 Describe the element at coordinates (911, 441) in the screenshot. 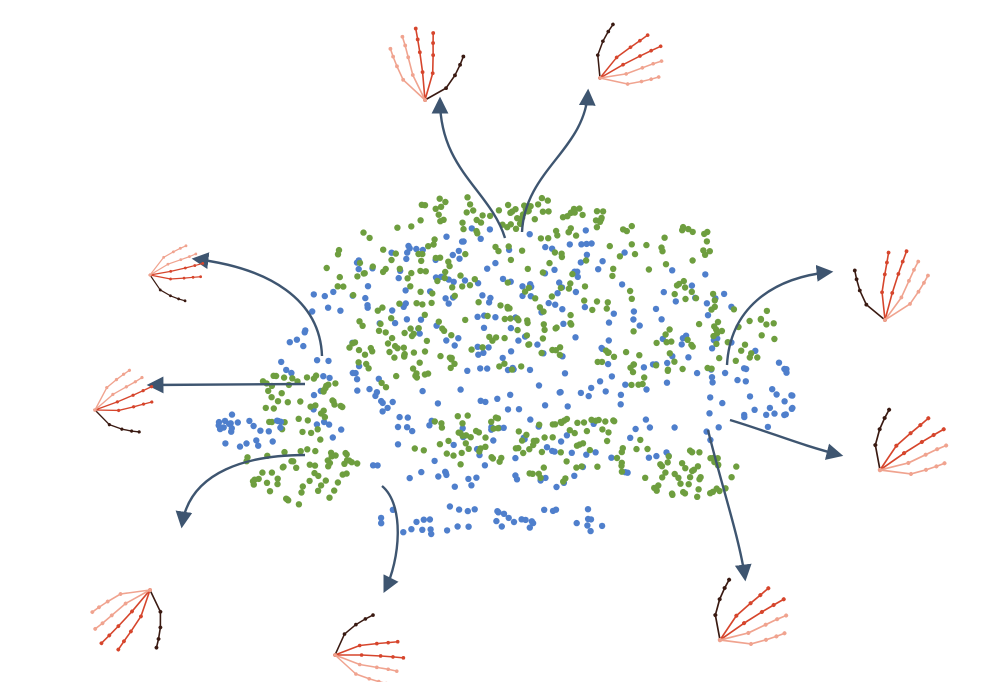

I see `hand-pose-right` at that location.